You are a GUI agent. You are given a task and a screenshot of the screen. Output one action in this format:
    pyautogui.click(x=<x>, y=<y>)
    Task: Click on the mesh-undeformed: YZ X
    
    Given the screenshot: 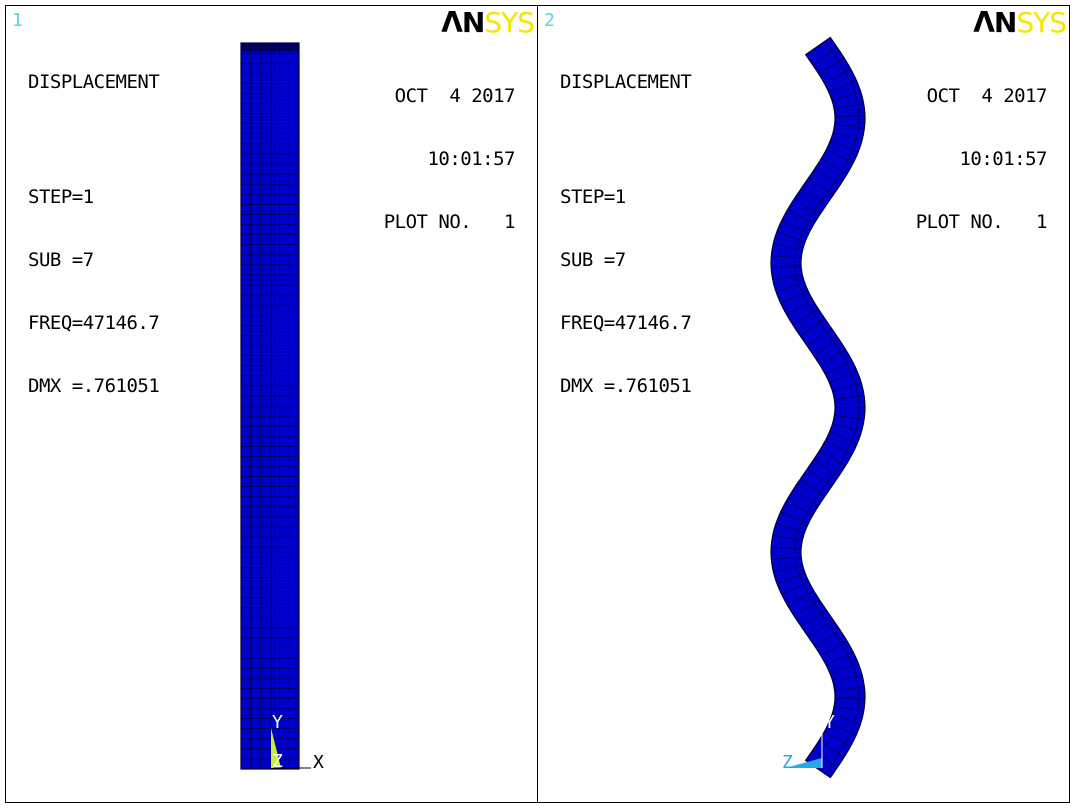 What is the action you would take?
    pyautogui.click(x=282, y=407)
    